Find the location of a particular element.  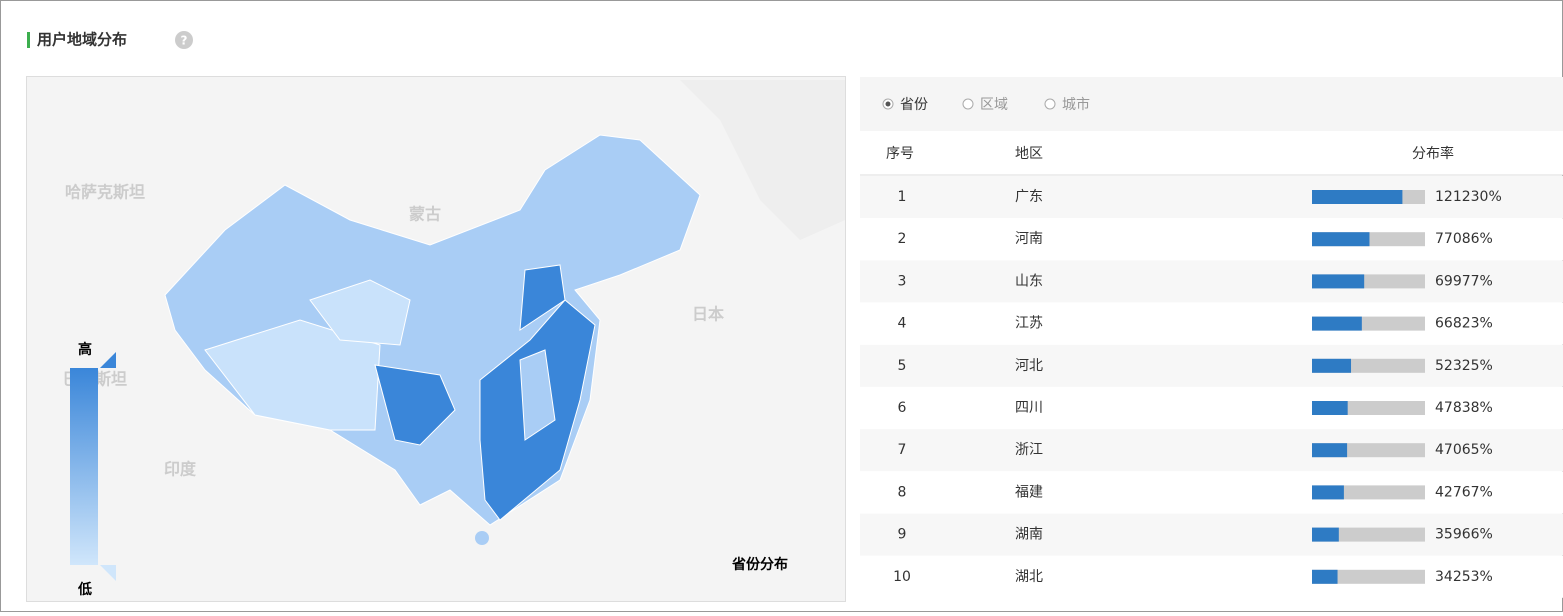

rate: 52325% is located at coordinates (1464, 366).